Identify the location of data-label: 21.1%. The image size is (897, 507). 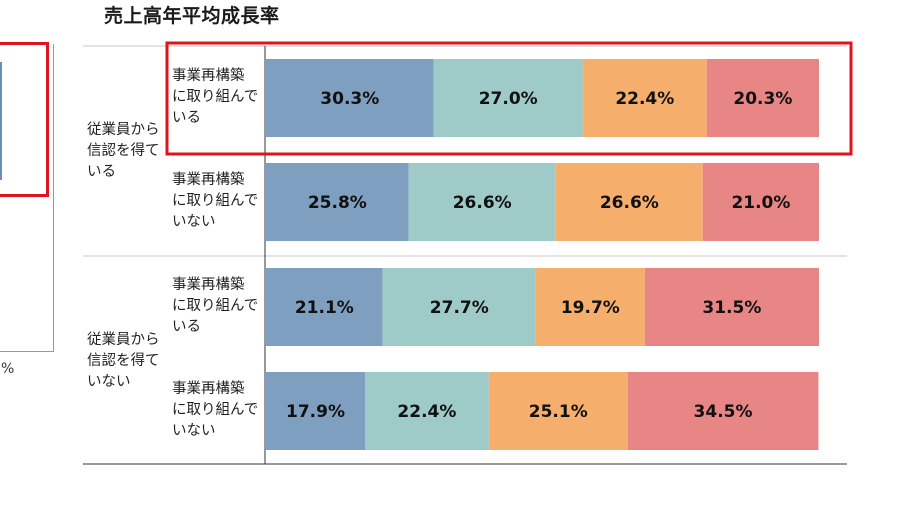
(324, 308).